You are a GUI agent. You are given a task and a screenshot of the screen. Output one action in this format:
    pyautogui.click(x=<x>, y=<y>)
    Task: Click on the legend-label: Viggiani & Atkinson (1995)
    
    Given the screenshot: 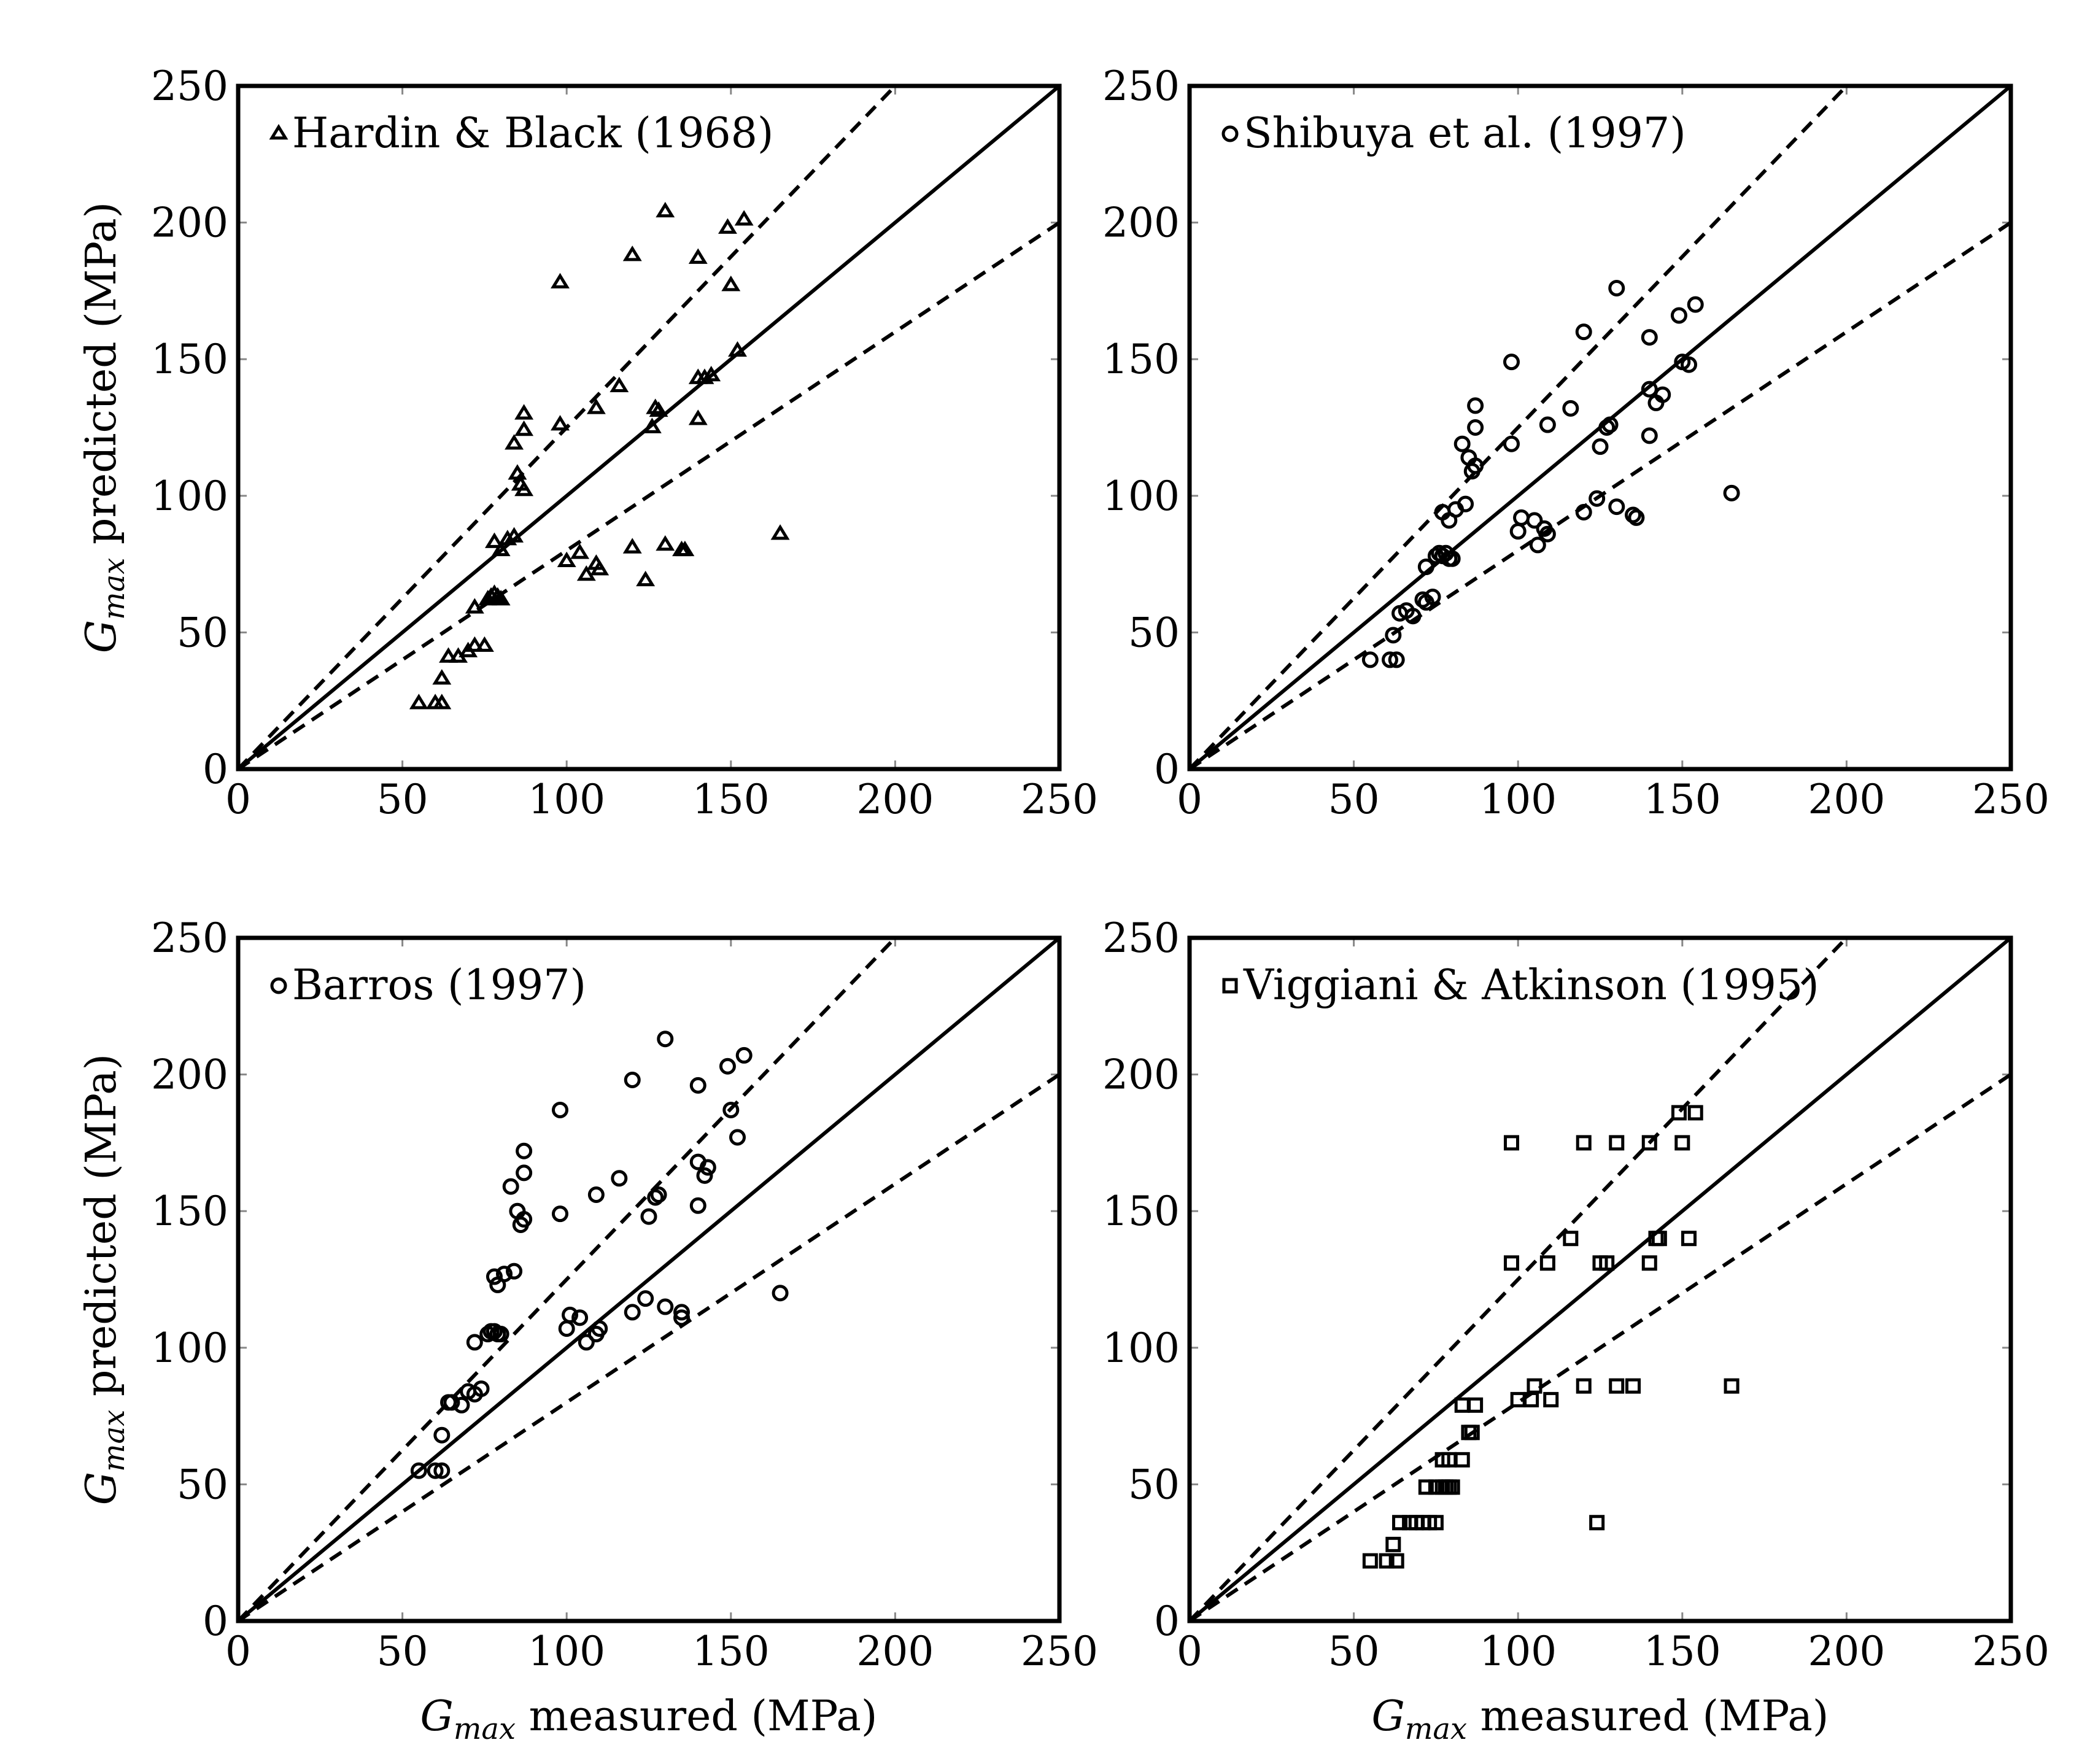 What is the action you would take?
    pyautogui.click(x=1531, y=985)
    